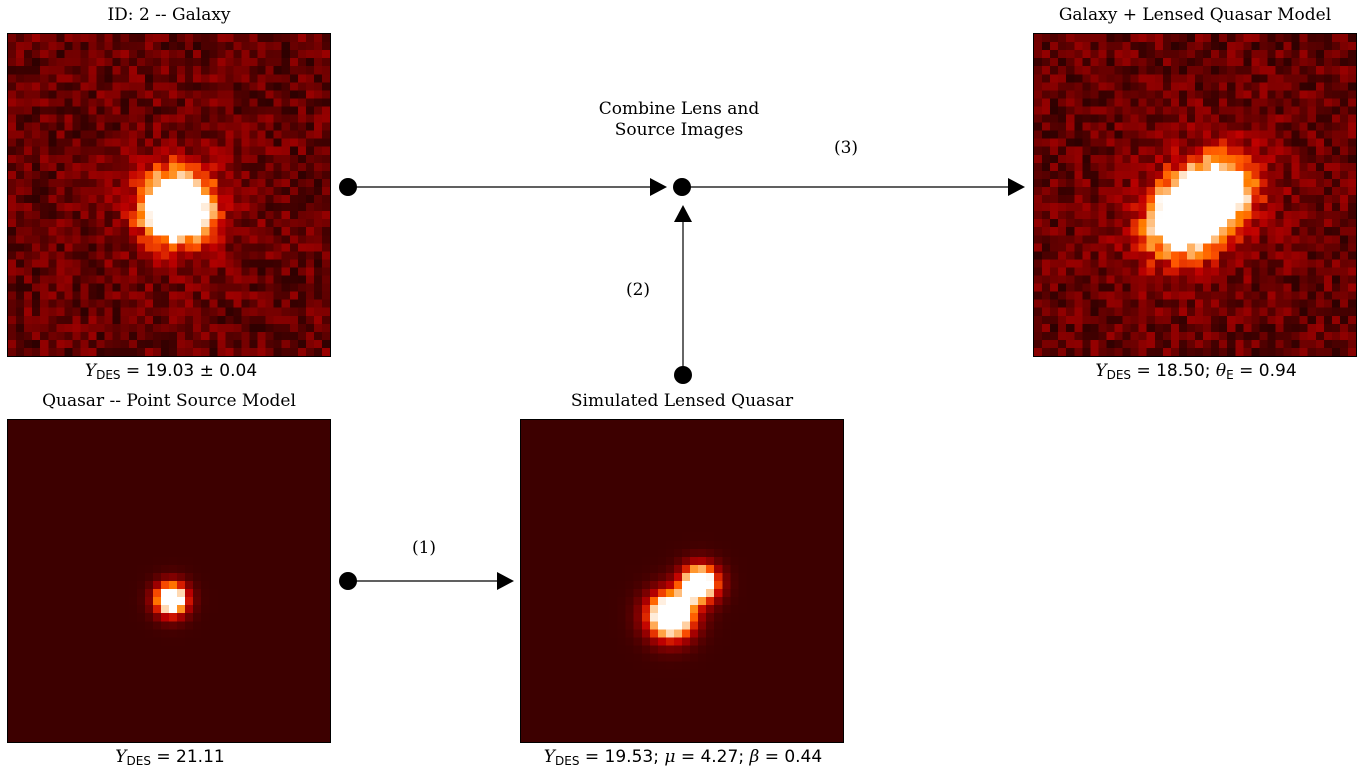 This screenshot has height=775, width=1371. Describe the element at coordinates (1195, 15) in the screenshot. I see `model-panel-title: Galaxy + Lensed Quasar Model` at that location.